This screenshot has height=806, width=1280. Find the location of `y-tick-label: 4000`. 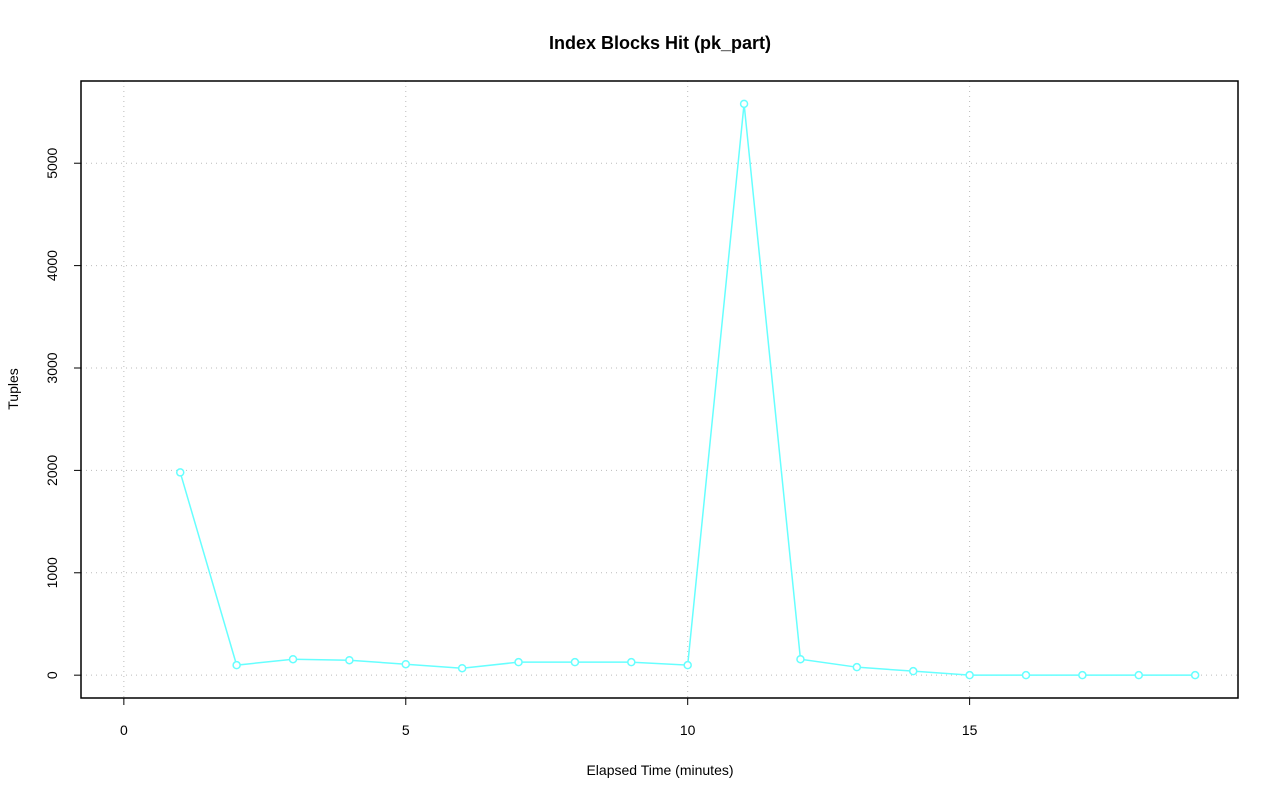

y-tick-label: 4000 is located at coordinates (52, 265).